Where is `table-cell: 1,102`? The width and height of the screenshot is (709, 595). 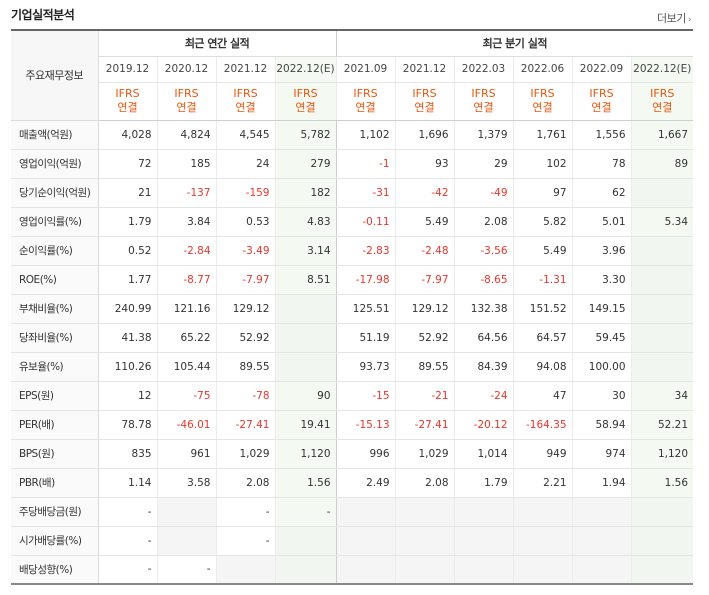 table-cell: 1,102 is located at coordinates (365, 135).